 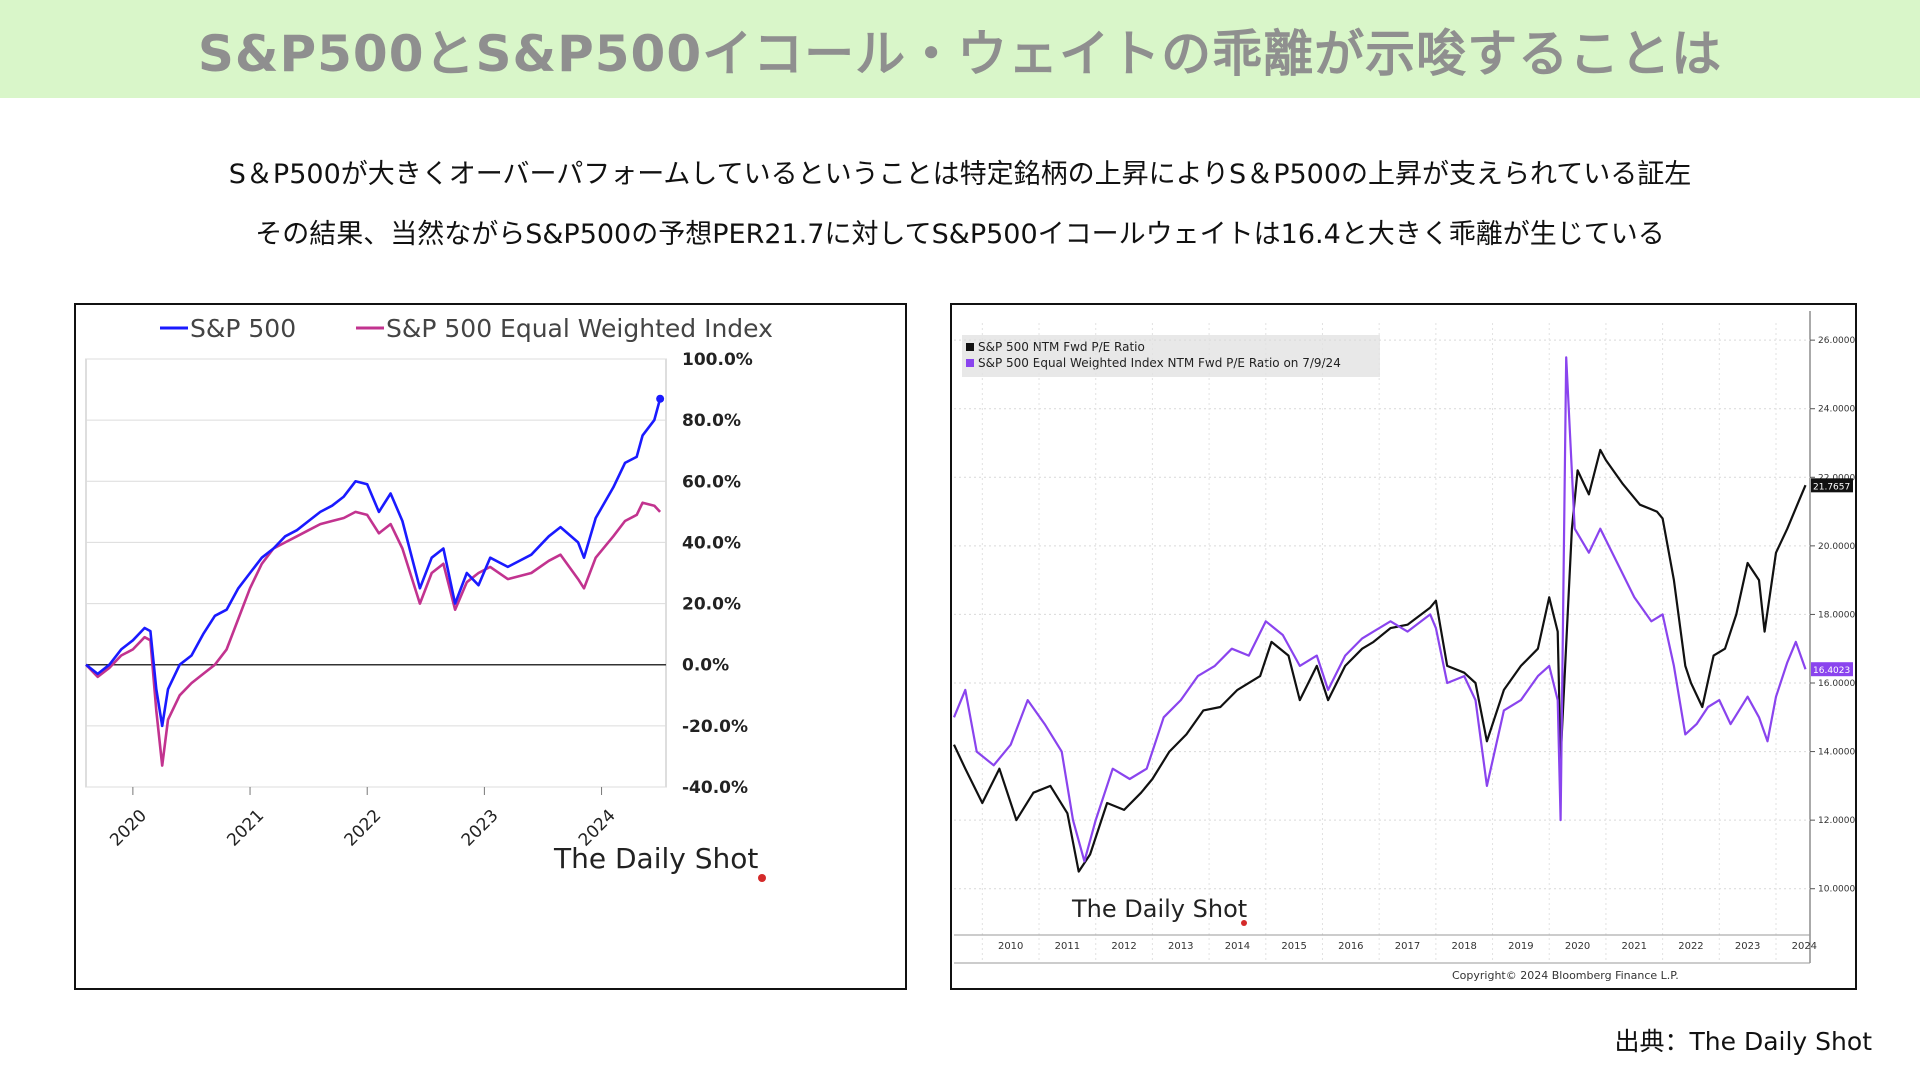 What do you see at coordinates (1836, 753) in the screenshot?
I see `y-tick-label: 14.0000` at bounding box center [1836, 753].